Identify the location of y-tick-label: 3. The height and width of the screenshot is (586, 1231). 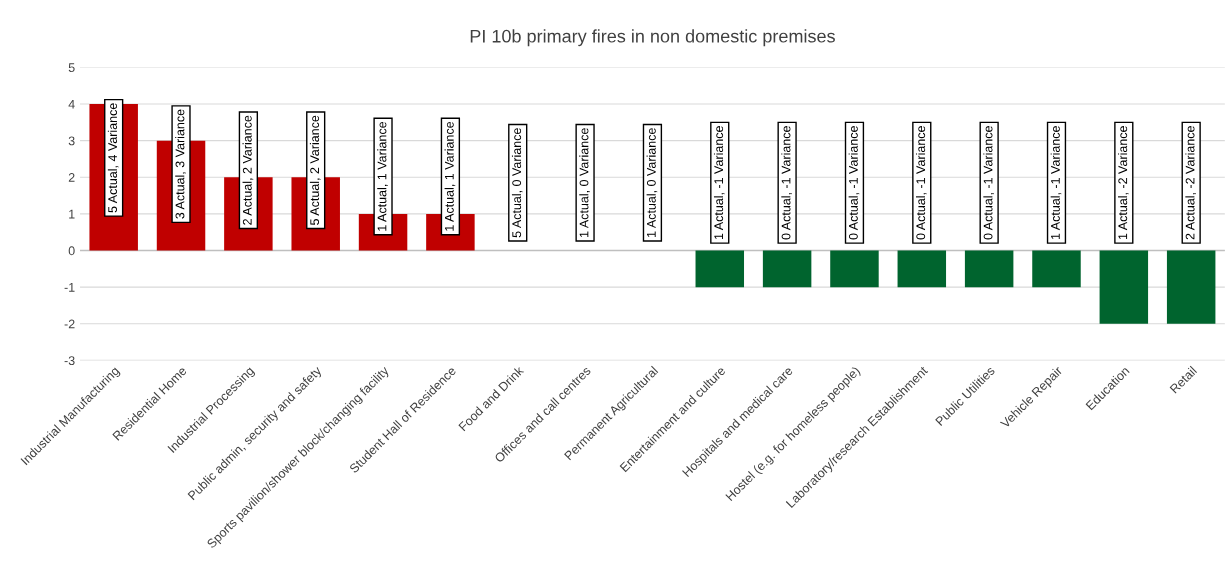
(71, 141).